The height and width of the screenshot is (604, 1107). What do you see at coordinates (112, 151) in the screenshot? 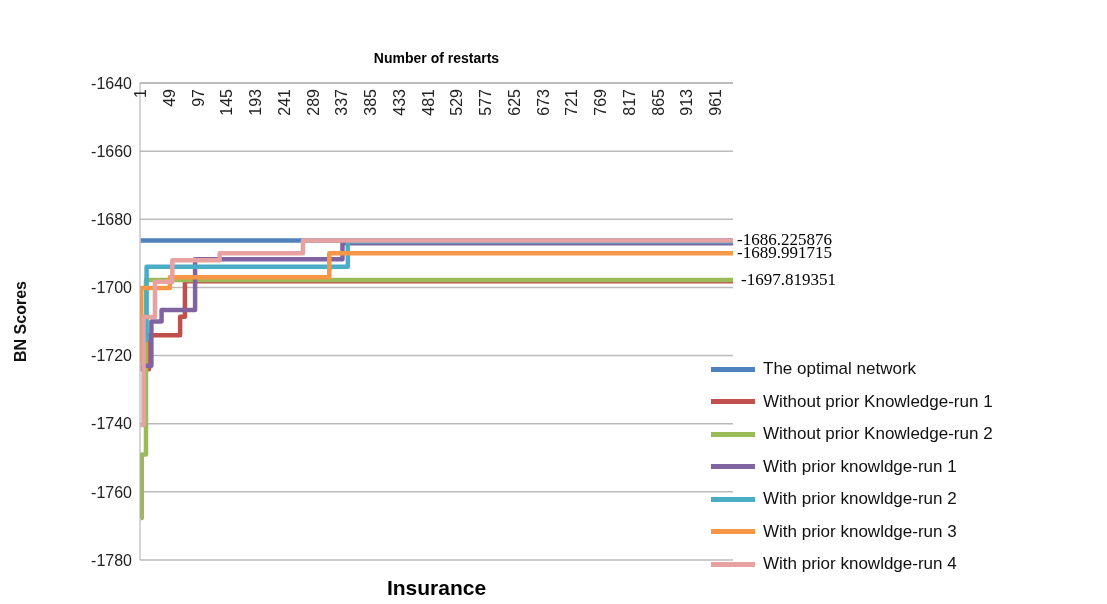
I see `y-tick-label: -1660` at bounding box center [112, 151].